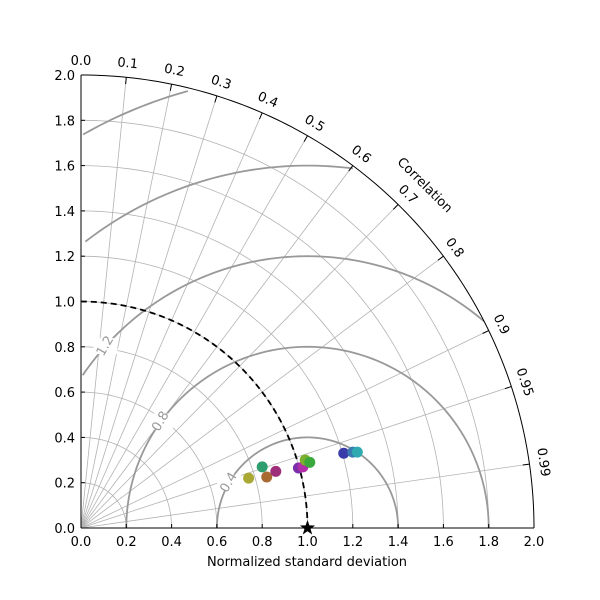  What do you see at coordinates (64, 303) in the screenshot?
I see `y-tick-label: 1.0` at bounding box center [64, 303].